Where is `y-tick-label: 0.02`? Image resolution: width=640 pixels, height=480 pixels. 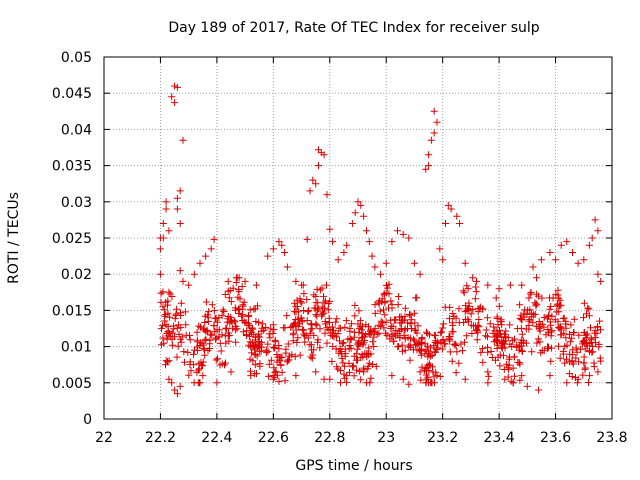
y-tick-label: 0.02 is located at coordinates (76, 275).